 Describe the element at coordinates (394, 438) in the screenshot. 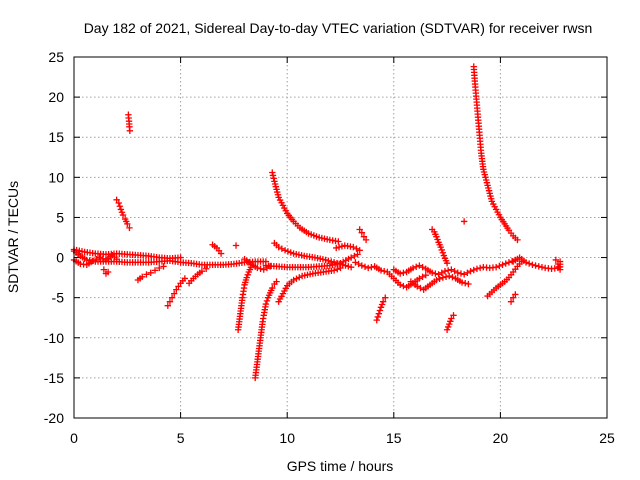

I see `x-tick-label: 15` at that location.